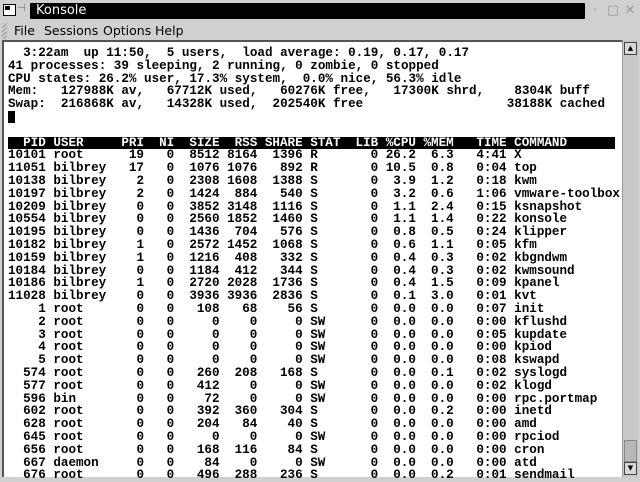  Describe the element at coordinates (541, 257) in the screenshot. I see `cell-command: kbgndwm` at that location.